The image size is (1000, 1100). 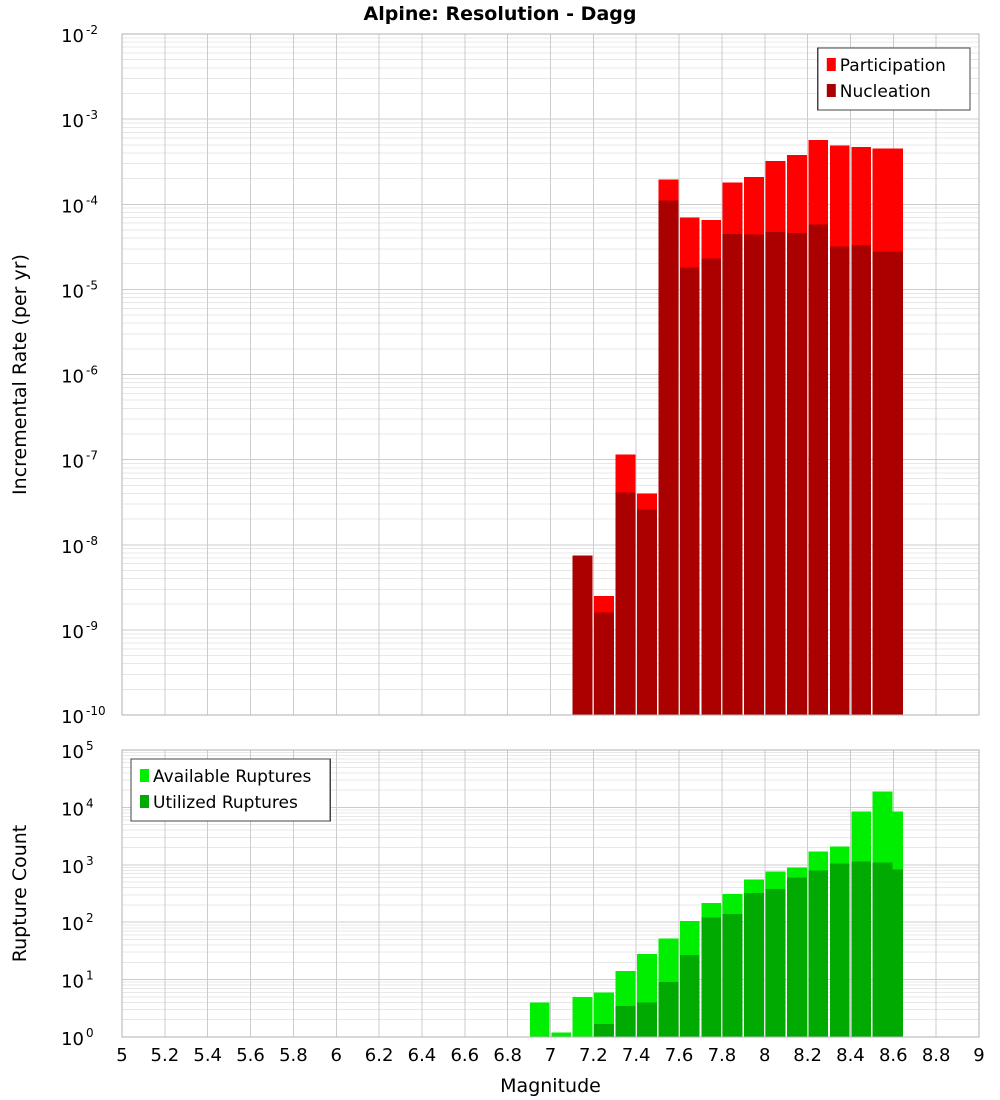 I want to click on y-tick-exponent: -9, so click(x=92, y=626).